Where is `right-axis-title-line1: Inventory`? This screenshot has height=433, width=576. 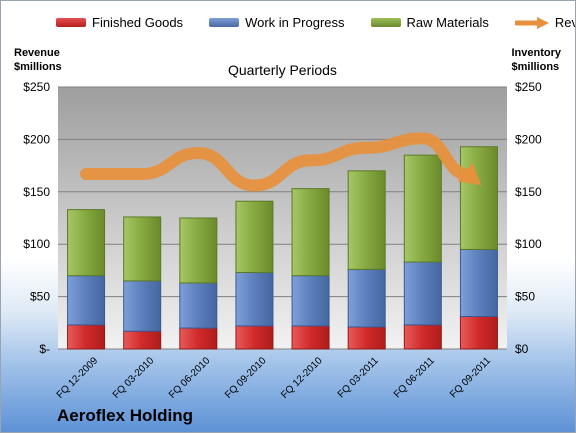
right-axis-title-line1: Inventory is located at coordinates (536, 53).